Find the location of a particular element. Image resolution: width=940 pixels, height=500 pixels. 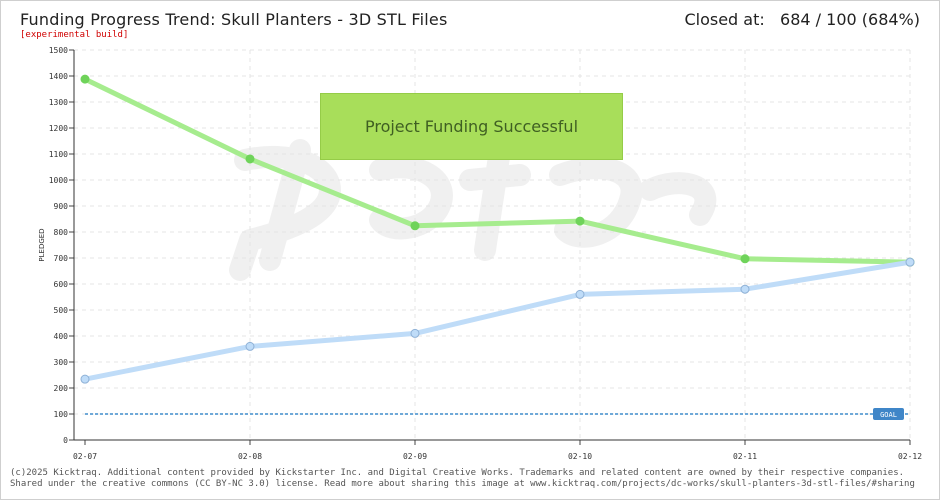

goal-badge is located at coordinates (888, 414).